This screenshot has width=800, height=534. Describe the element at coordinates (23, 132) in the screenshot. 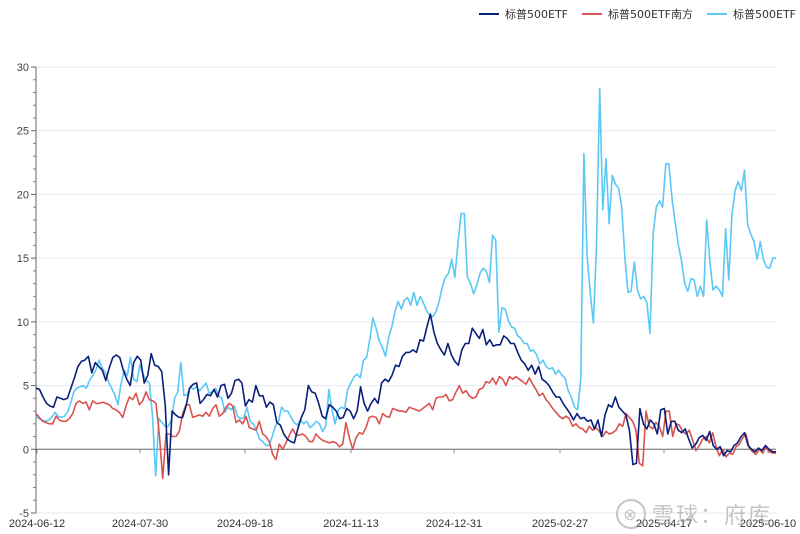

I see `y-tick-label: 25` at that location.